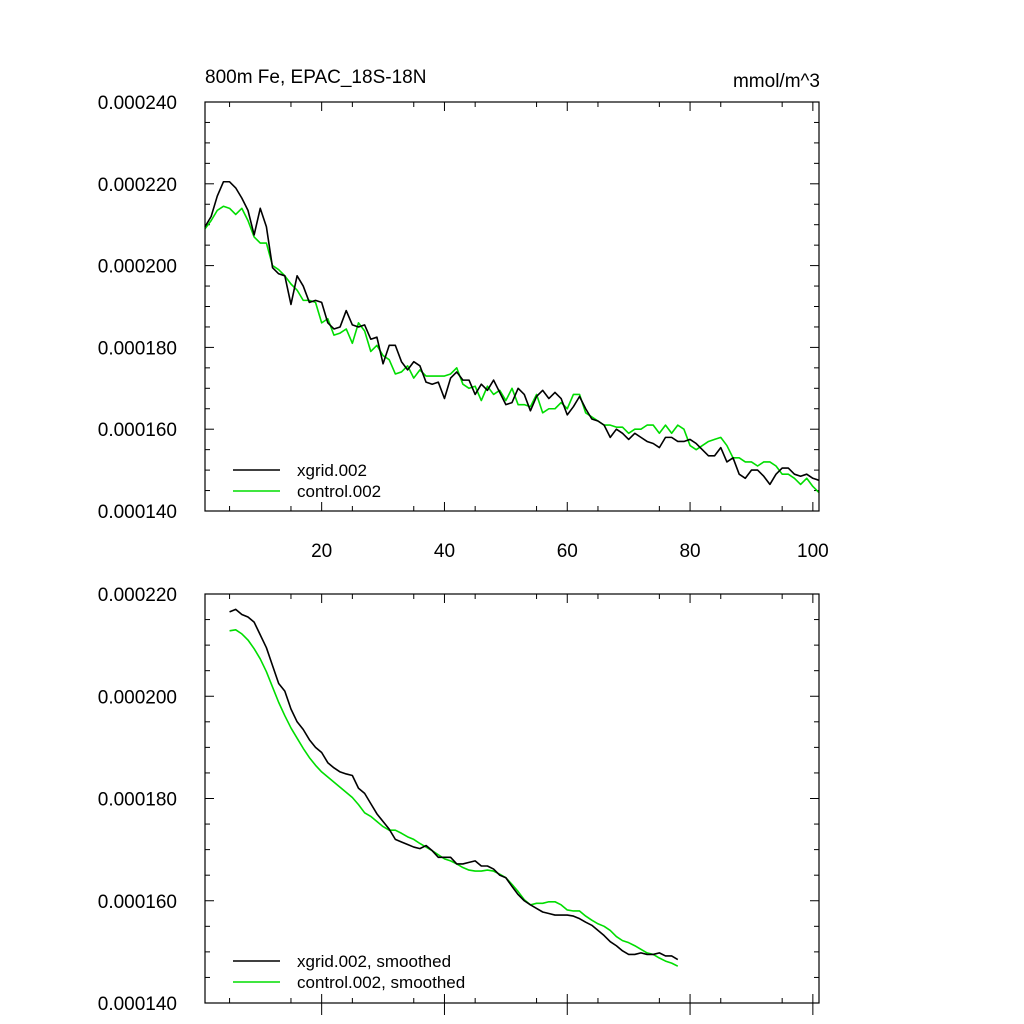  I want to click on y-tick-label: 0.000240, so click(137, 103).